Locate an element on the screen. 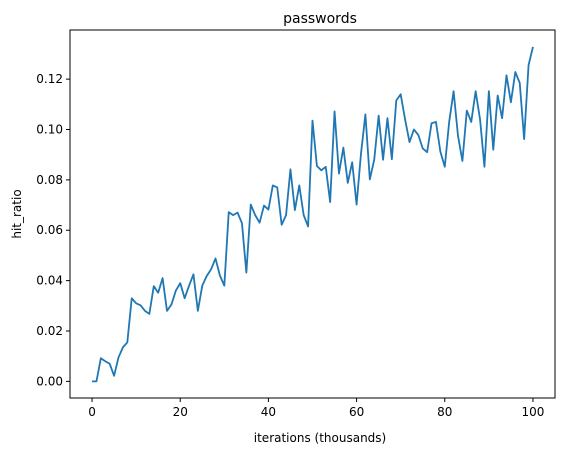  x-tick-label: 80 is located at coordinates (444, 412).